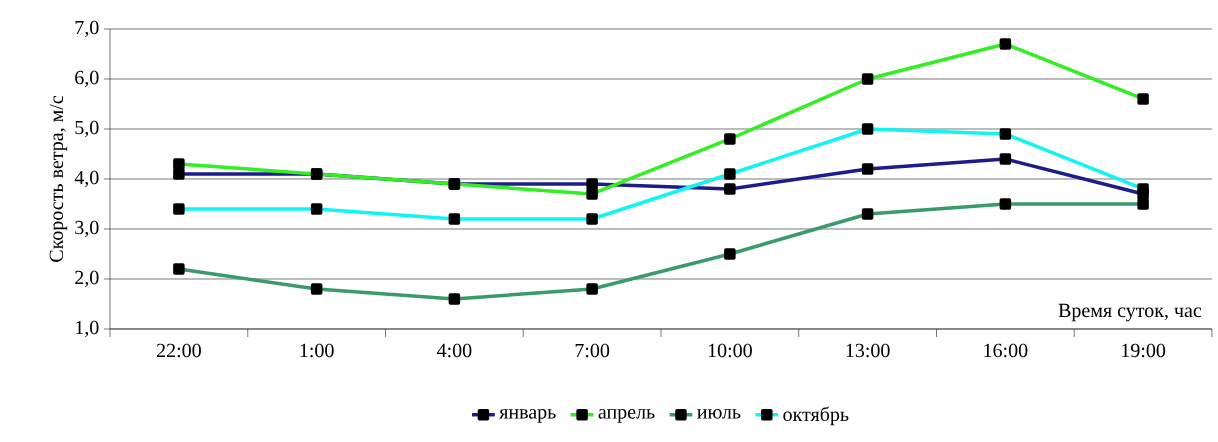 This screenshot has height=442, width=1218. Describe the element at coordinates (87, 279) in the screenshot. I see `y-tick-label: 2,0` at that location.